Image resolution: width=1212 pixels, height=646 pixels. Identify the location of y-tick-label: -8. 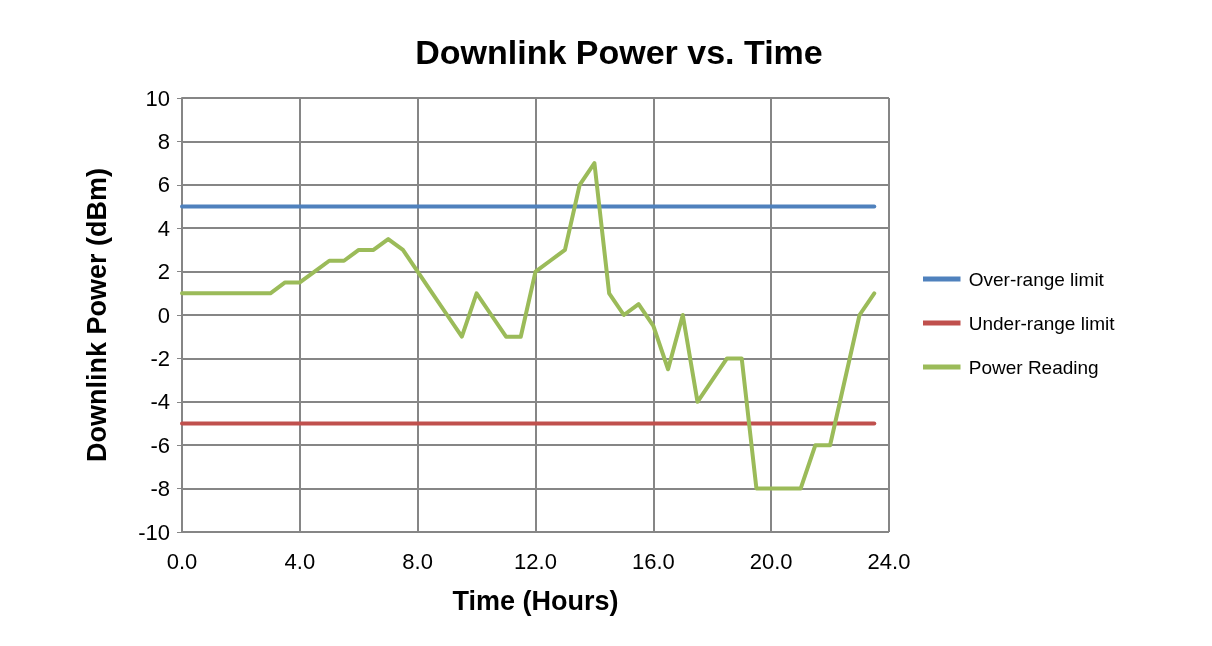
(160, 489).